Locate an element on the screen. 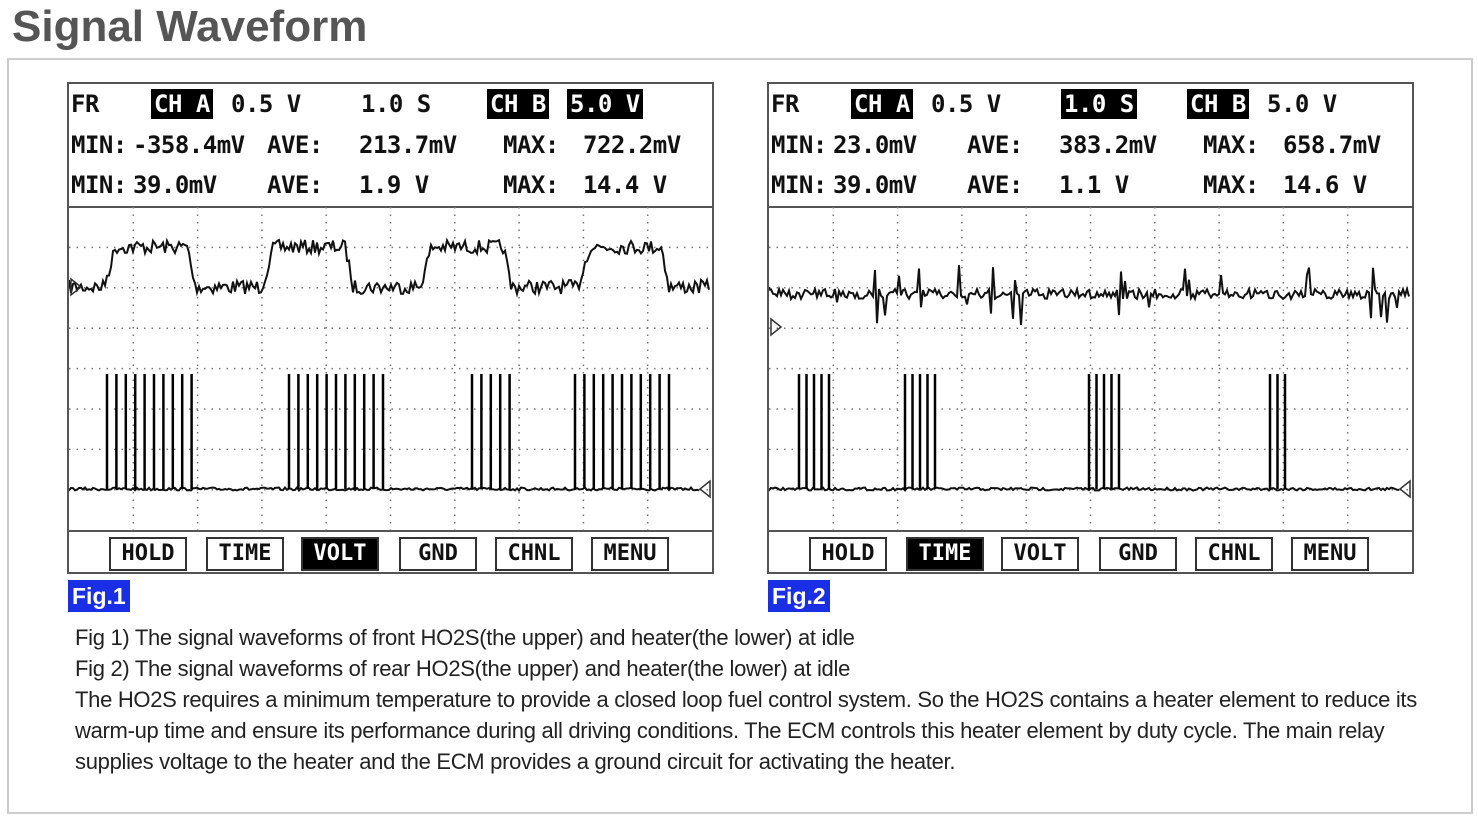  cha-a-ave: 383.2mV is located at coordinates (1108, 145).